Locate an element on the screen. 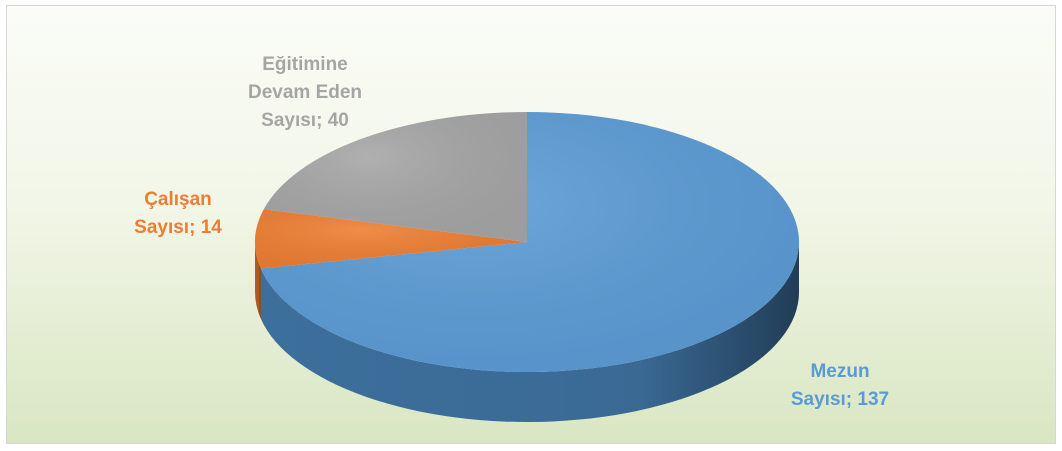 The image size is (1062, 451). slice--al-an-say-s--highlight is located at coordinates (391, 239).